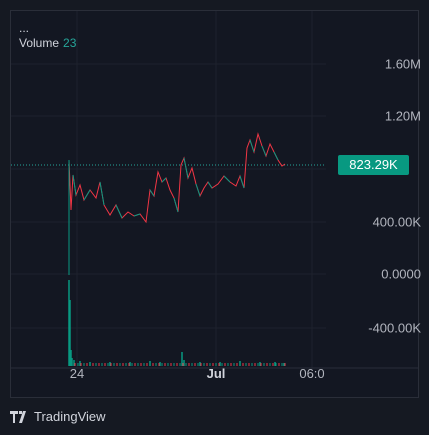 The width and height of the screenshot is (429, 435). I want to click on brand-name: TradingView, so click(70, 416).